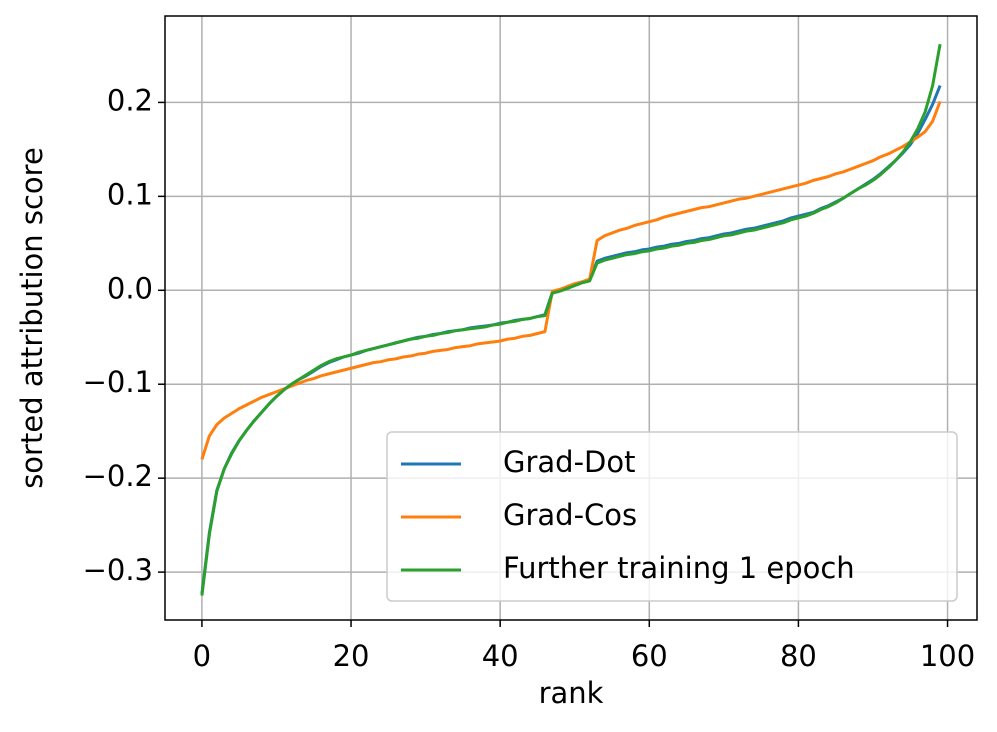 The width and height of the screenshot is (997, 732). Describe the element at coordinates (118, 382) in the screenshot. I see `y-tick-label: −0.1` at that location.